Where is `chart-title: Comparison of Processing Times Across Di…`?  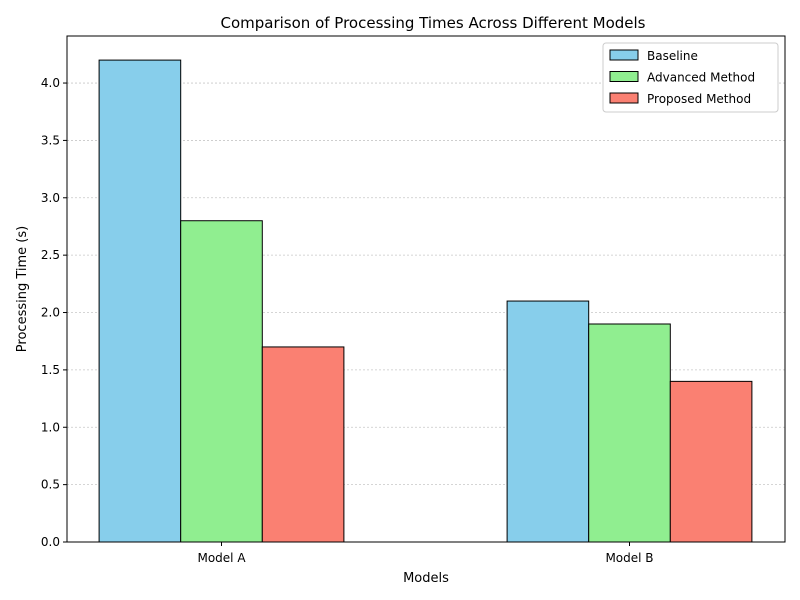
chart-title: Comparison of Processing Times Across Di… is located at coordinates (433, 23).